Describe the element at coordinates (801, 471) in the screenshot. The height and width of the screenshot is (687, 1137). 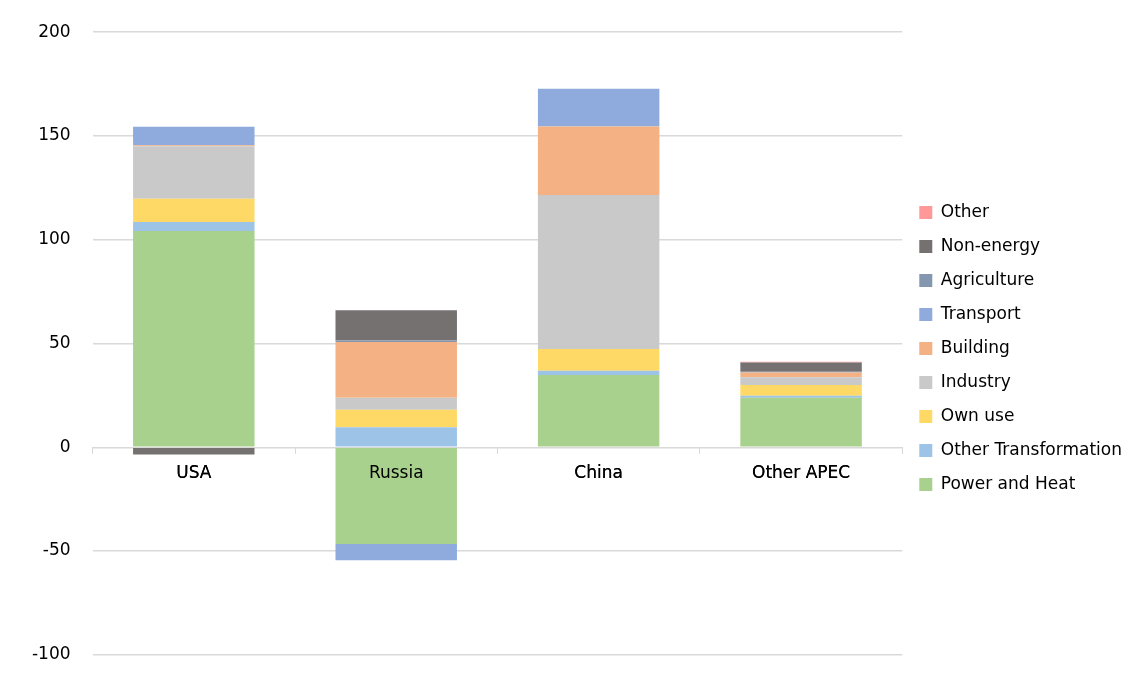
I see `x-tick-label: Other APEC` at that location.